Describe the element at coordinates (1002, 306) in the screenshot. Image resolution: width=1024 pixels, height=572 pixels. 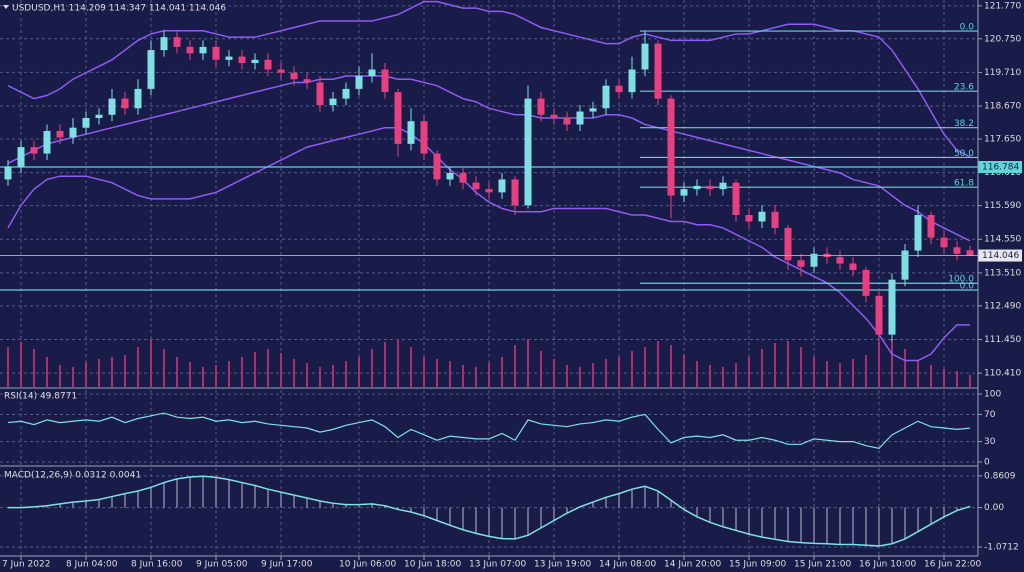
I see `y-tick-label: 112.490` at that location.